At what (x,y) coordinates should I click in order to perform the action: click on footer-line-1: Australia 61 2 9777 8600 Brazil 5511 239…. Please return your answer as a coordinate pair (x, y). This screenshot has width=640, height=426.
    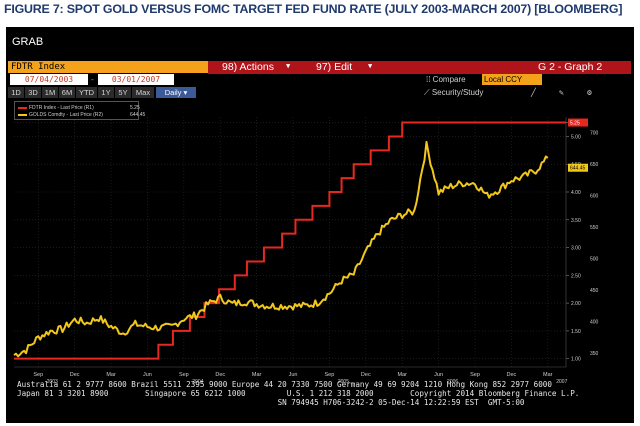
    Looking at the image, I should click on (284, 384).